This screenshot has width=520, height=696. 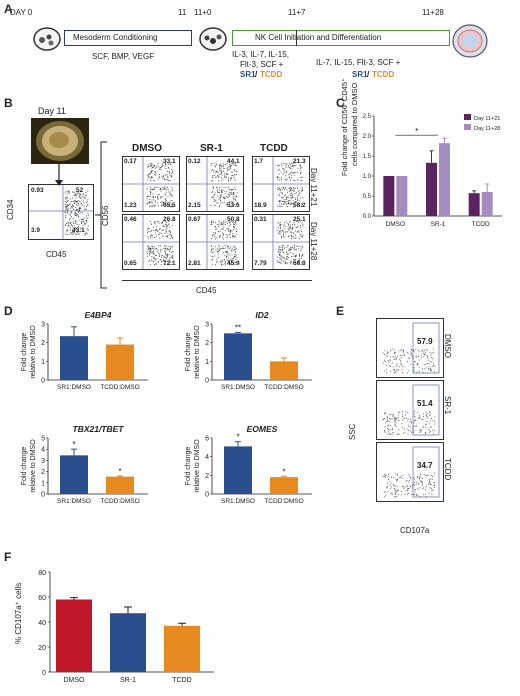 I want to click on y-tick-label: 3, so click(x=43, y=325).